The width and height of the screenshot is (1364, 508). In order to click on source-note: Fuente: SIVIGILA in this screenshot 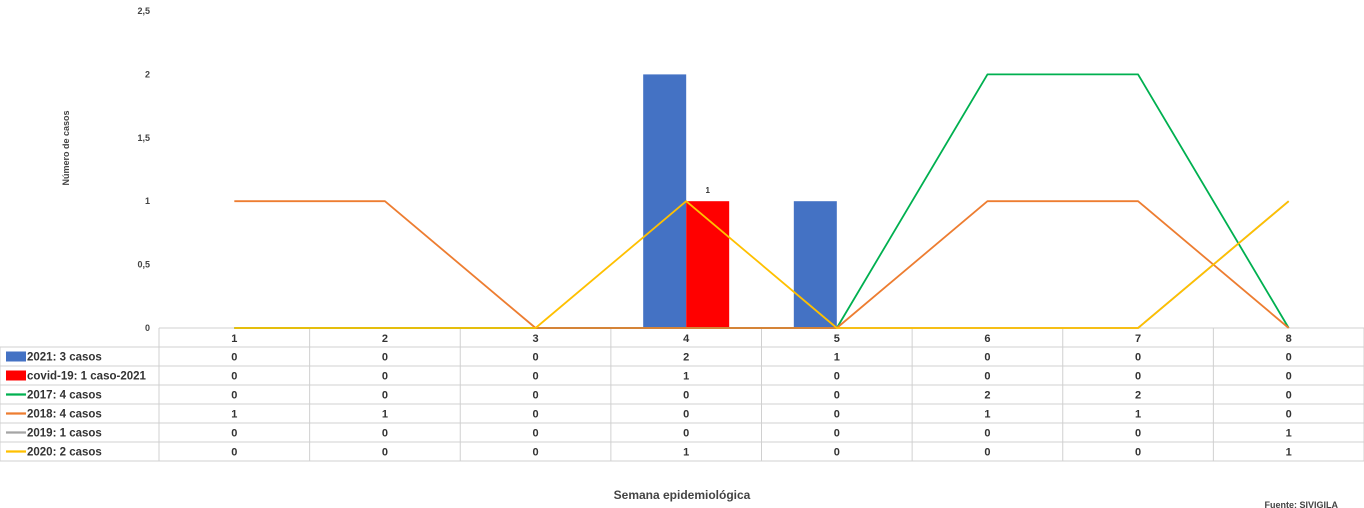, I will do `click(1301, 504)`.